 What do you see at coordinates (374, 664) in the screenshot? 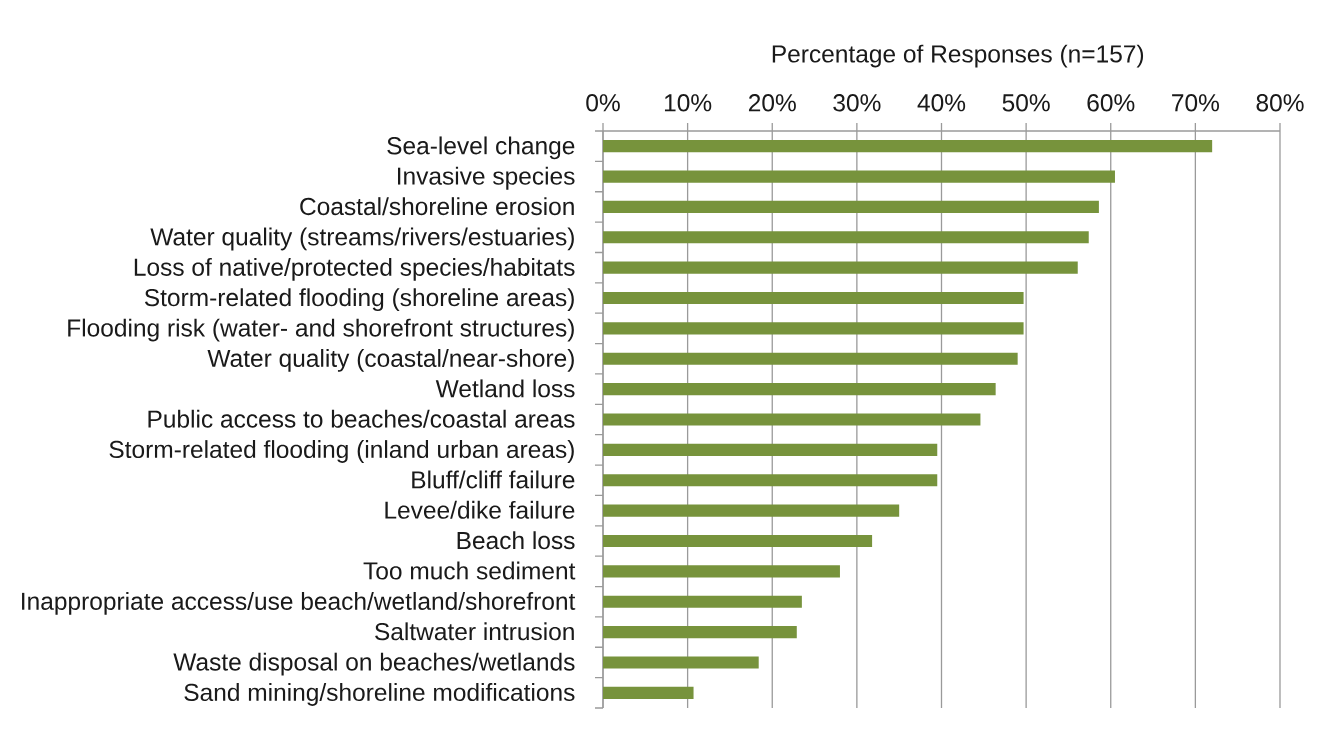
I see `y-tick-label: Waste disposal on beaches/wetlands` at bounding box center [374, 664].